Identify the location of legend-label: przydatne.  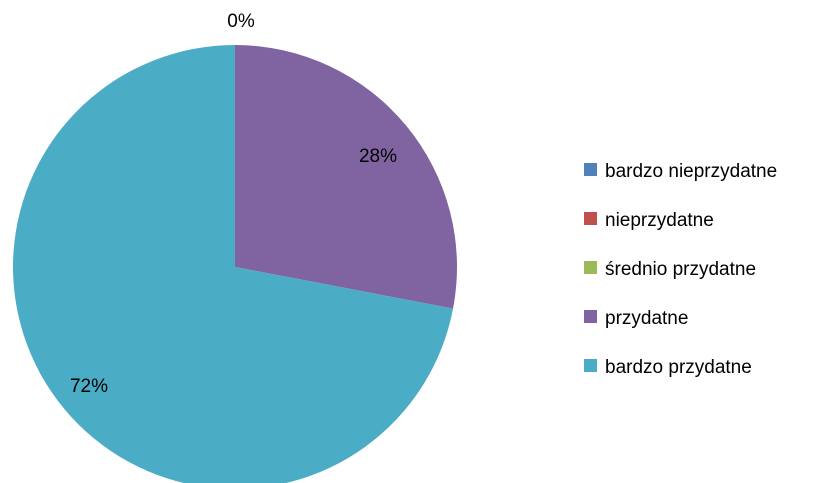
(646, 318).